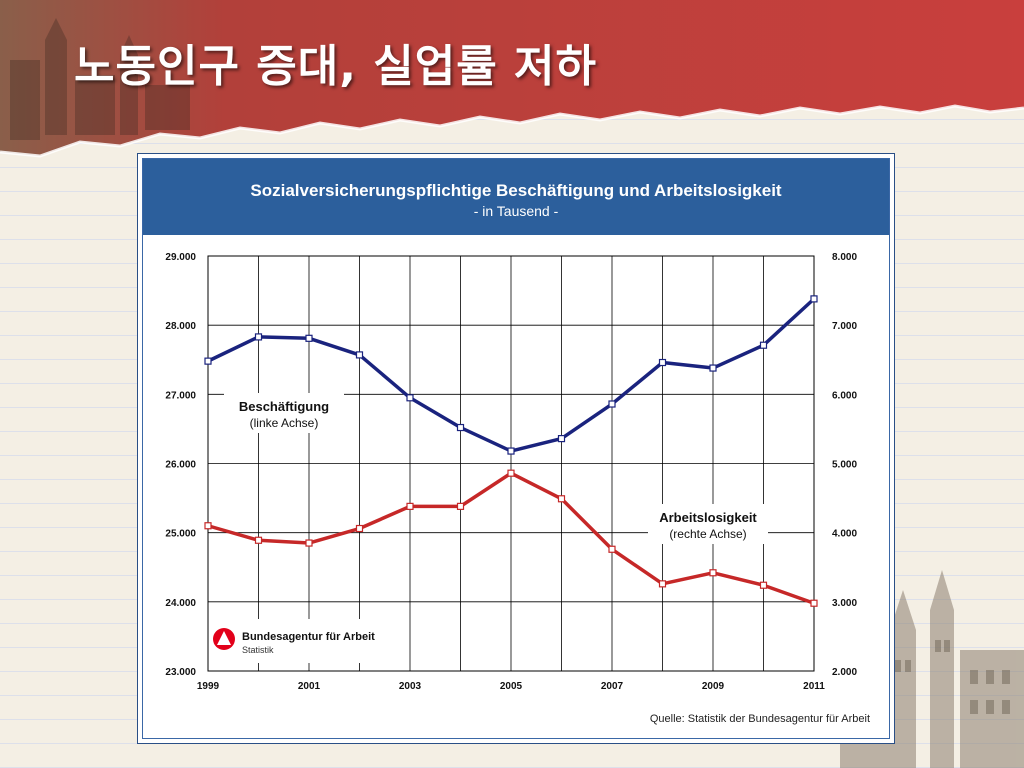  What do you see at coordinates (844, 534) in the screenshot?
I see `y-right-tick-label: 4.000` at bounding box center [844, 534].